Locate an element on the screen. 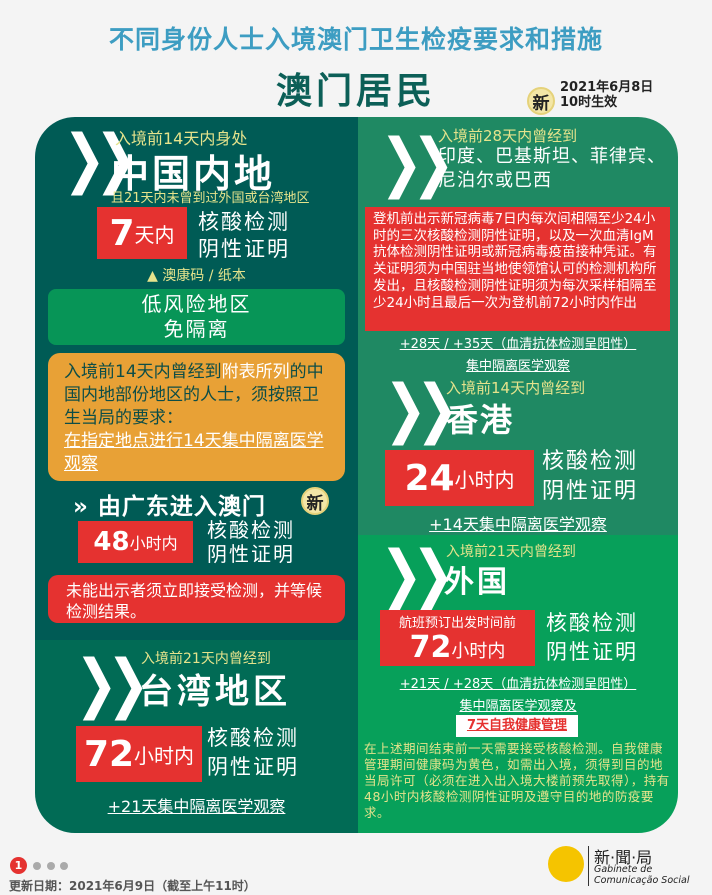 Image resolution: width=712 pixels, height=895 pixels. effective-date: 2021年6月8日 10时生效 is located at coordinates (606, 95).